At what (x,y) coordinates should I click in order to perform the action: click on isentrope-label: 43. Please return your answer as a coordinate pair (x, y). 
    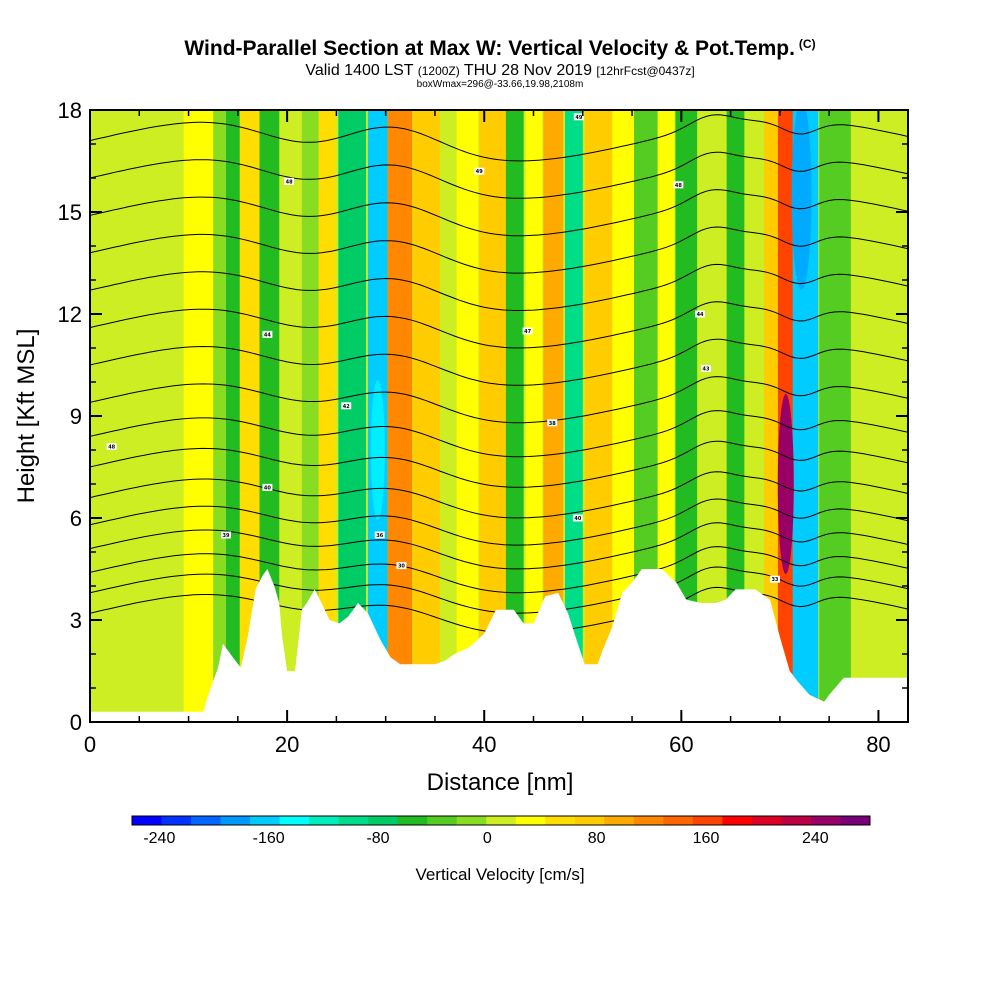
    Looking at the image, I should click on (705, 368).